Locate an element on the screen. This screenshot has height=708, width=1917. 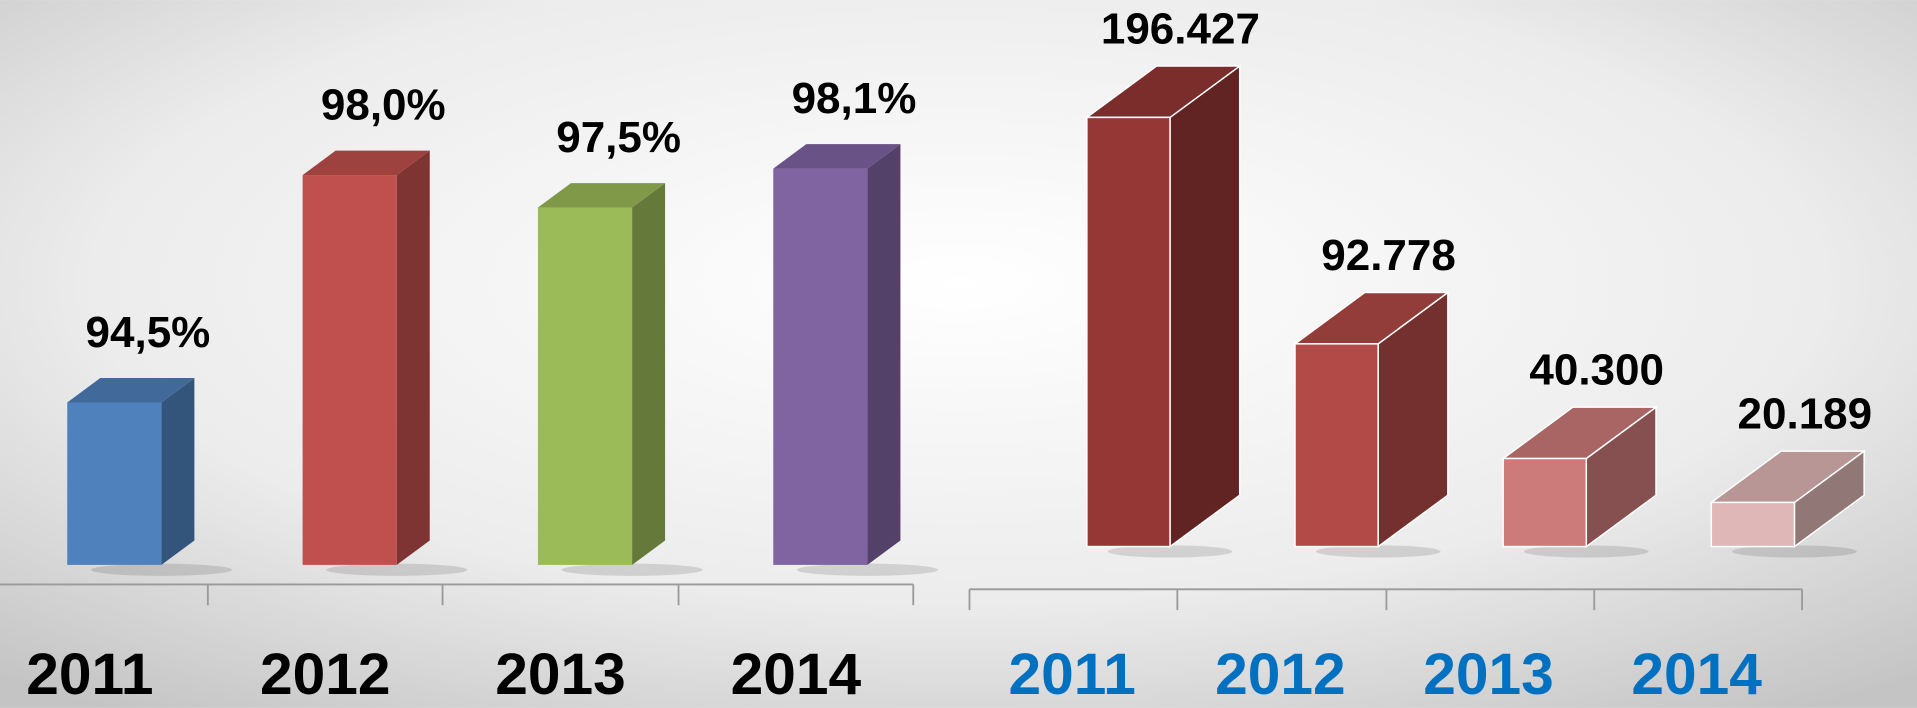
data-label: 97,5% is located at coordinates (618, 137).